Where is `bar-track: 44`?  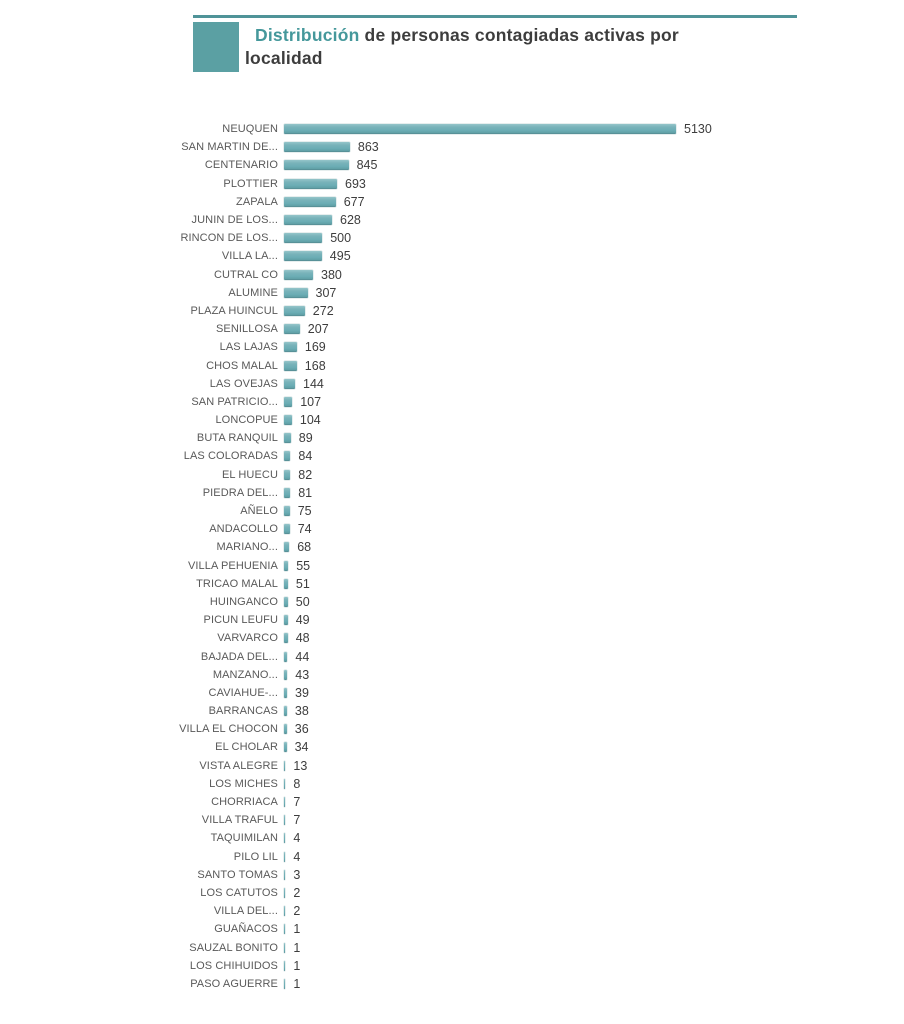
bar-track: 44 is located at coordinates (296, 657).